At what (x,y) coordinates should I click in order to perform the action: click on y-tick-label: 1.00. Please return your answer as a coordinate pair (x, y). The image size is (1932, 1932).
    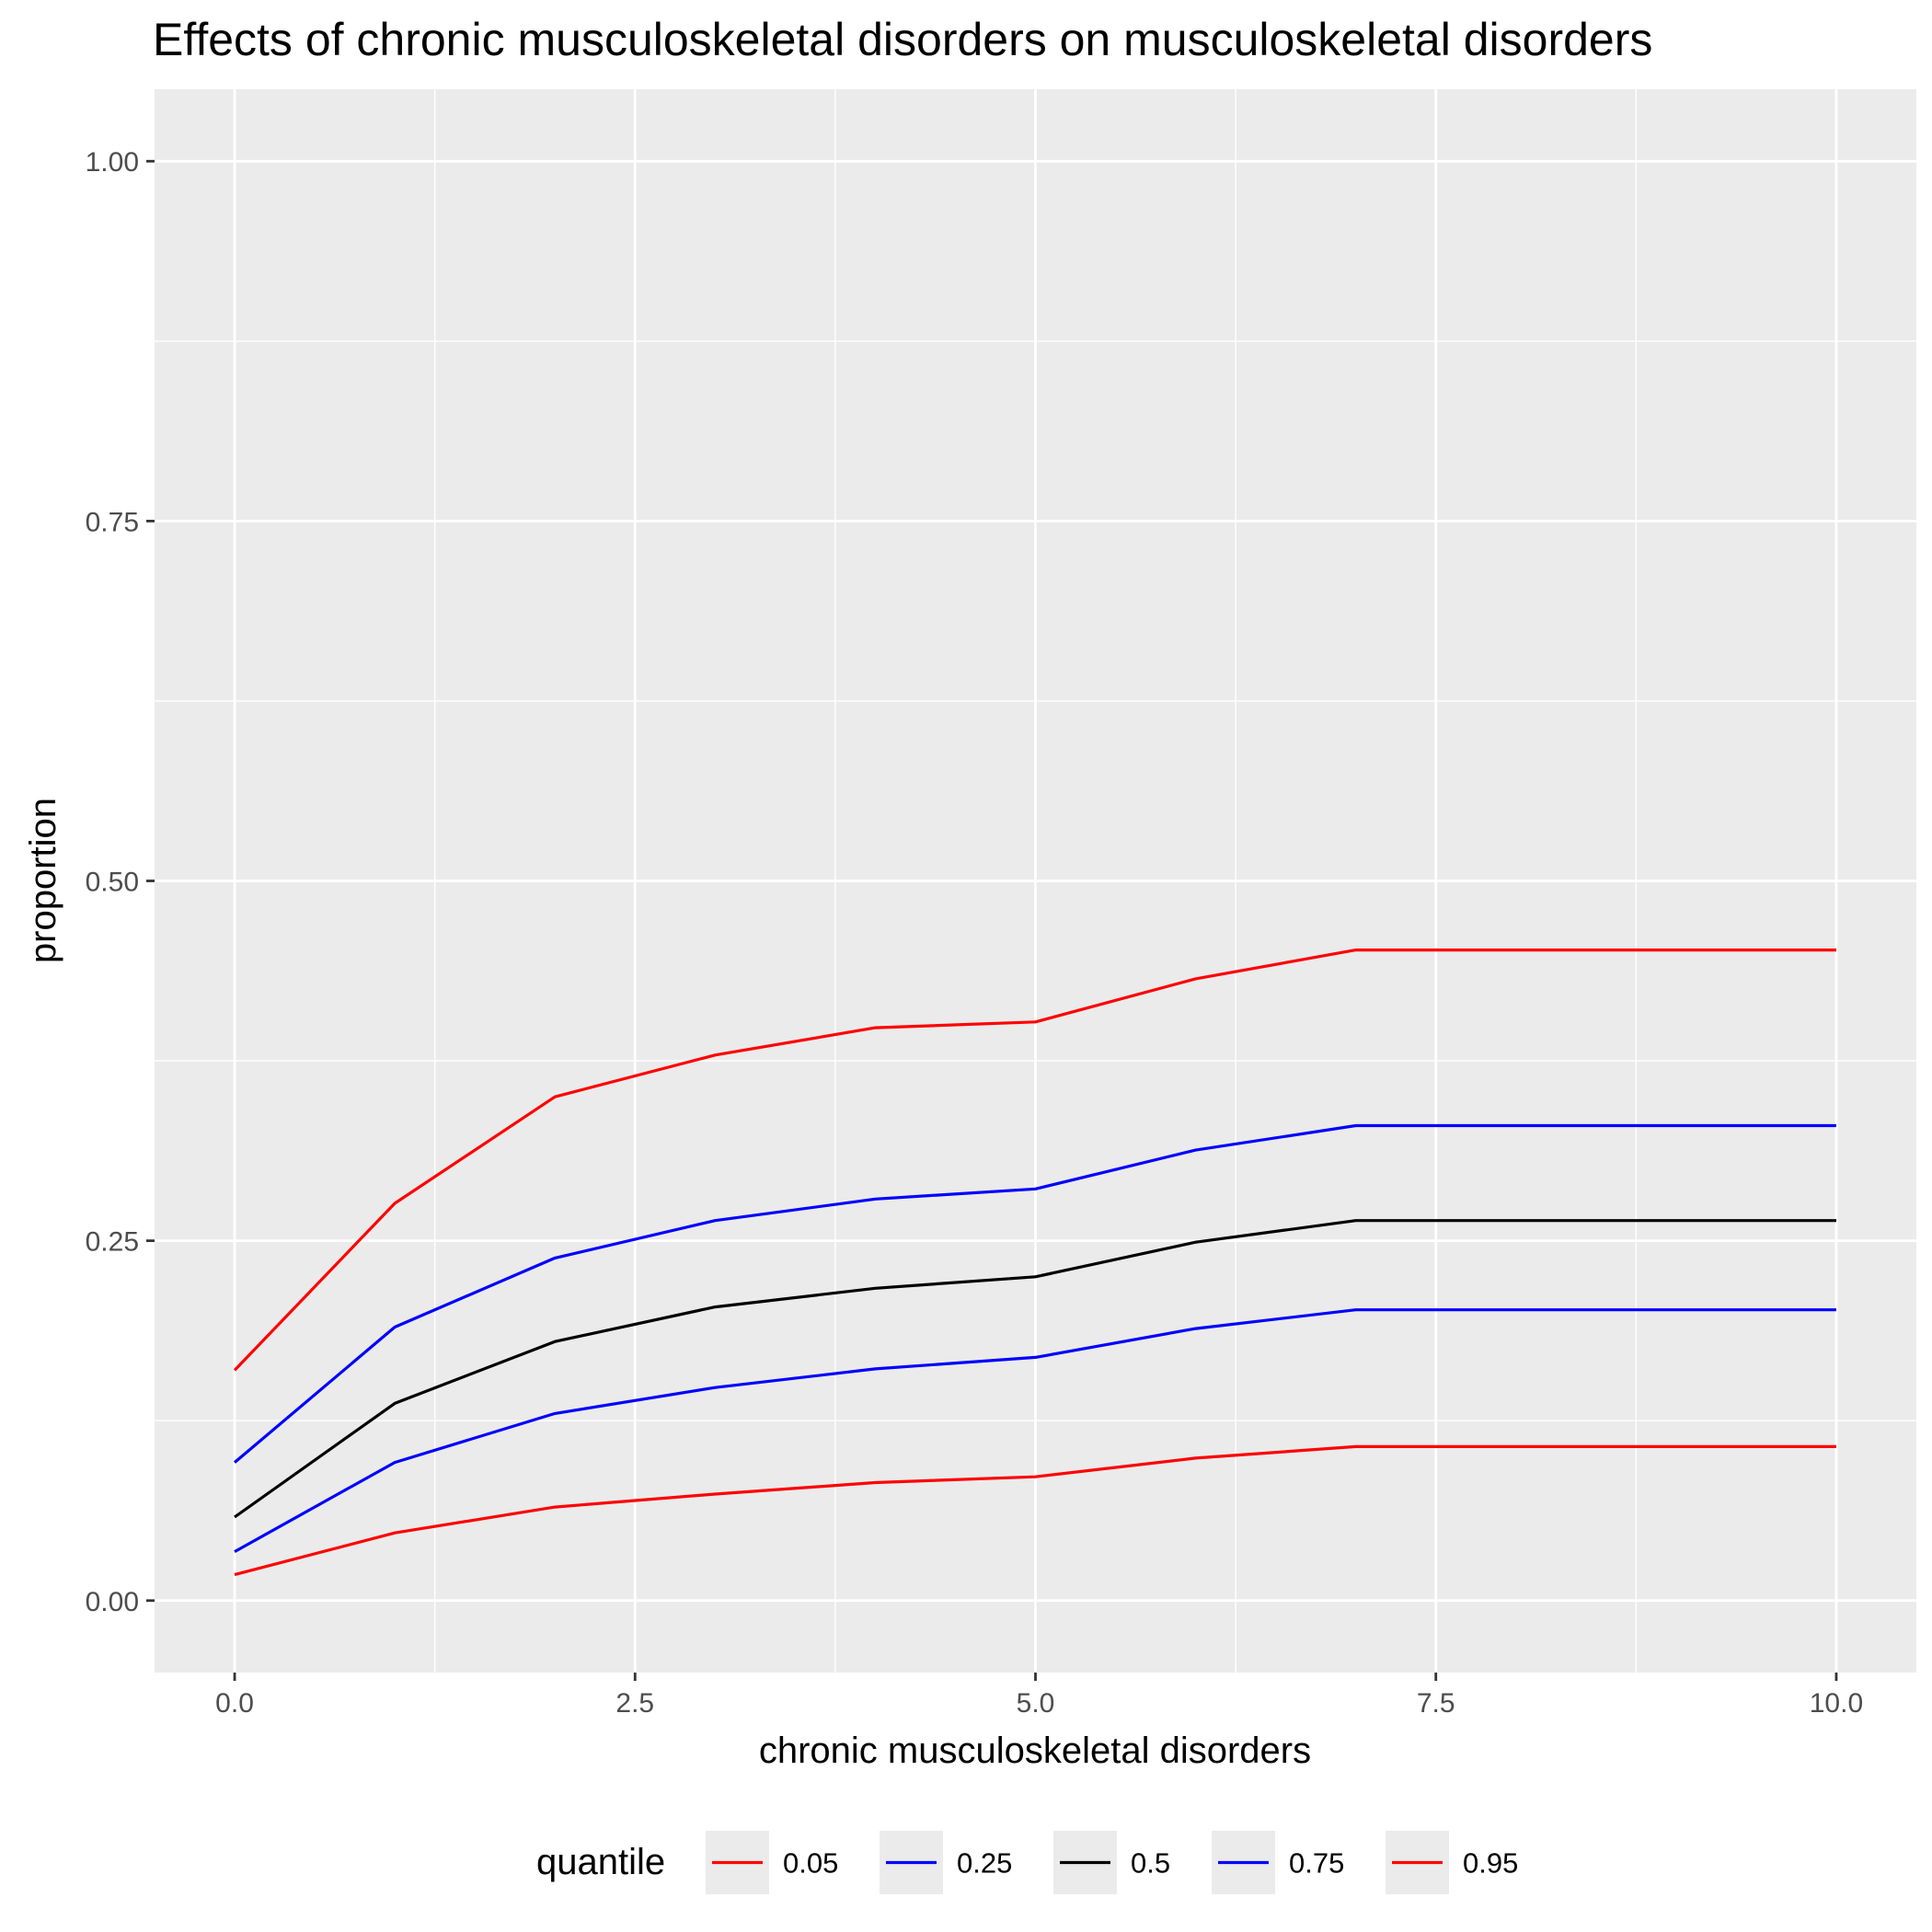
    Looking at the image, I should click on (112, 162).